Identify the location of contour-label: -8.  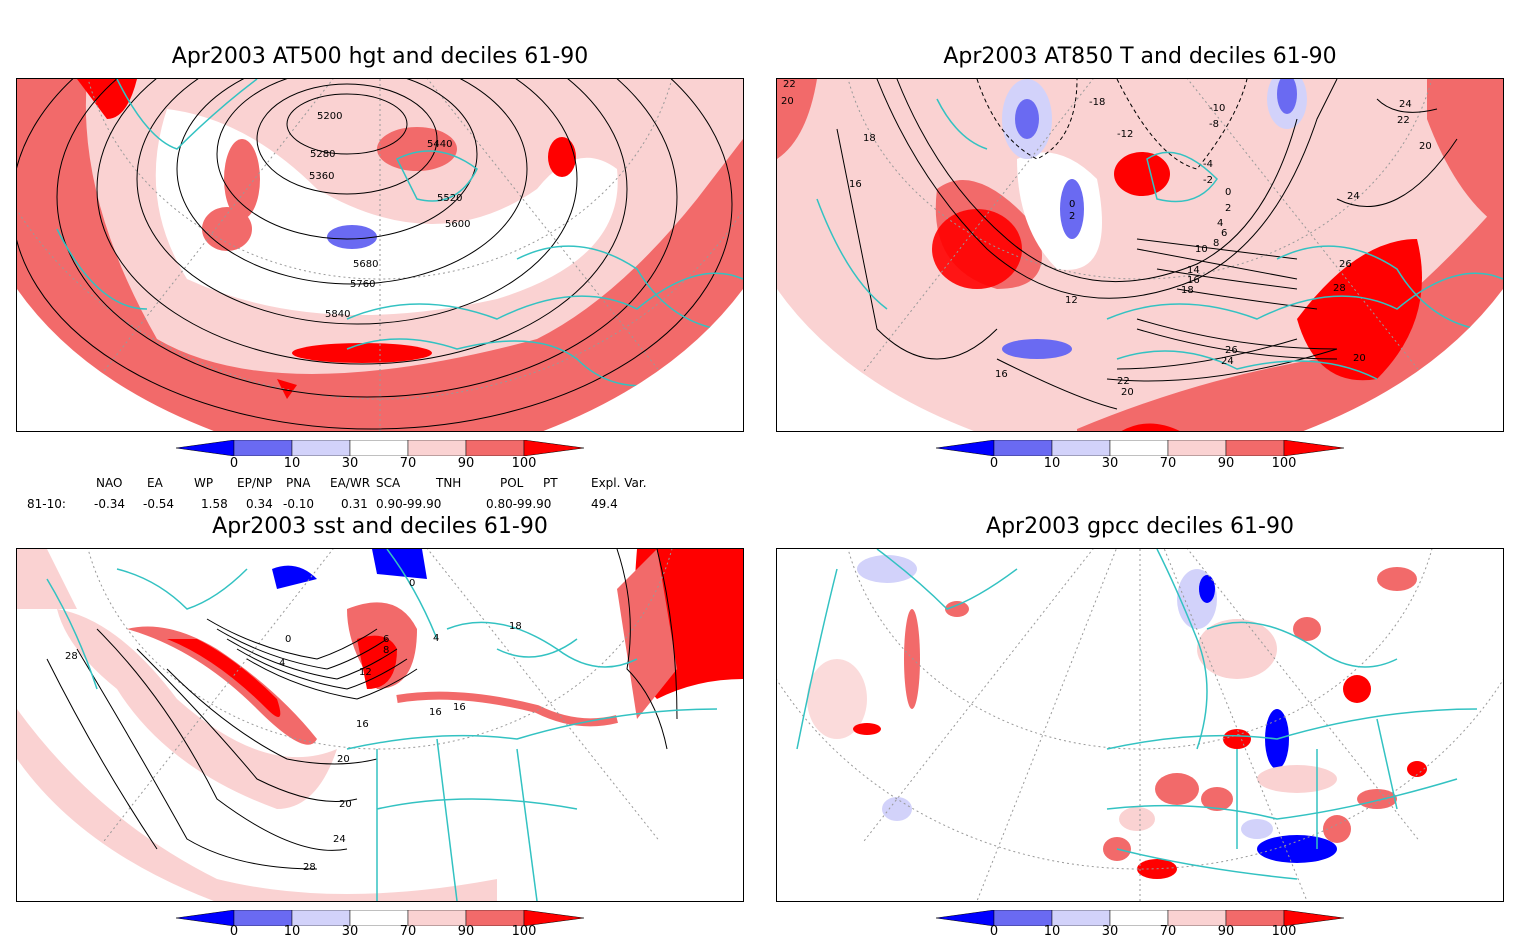
(1214, 124).